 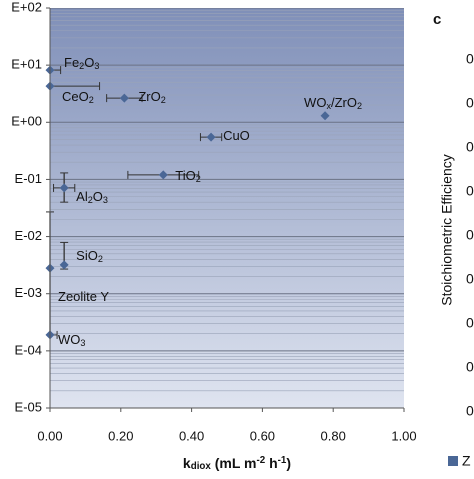 What do you see at coordinates (28, 292) in the screenshot?
I see `y-tick-label: E-03` at bounding box center [28, 292].